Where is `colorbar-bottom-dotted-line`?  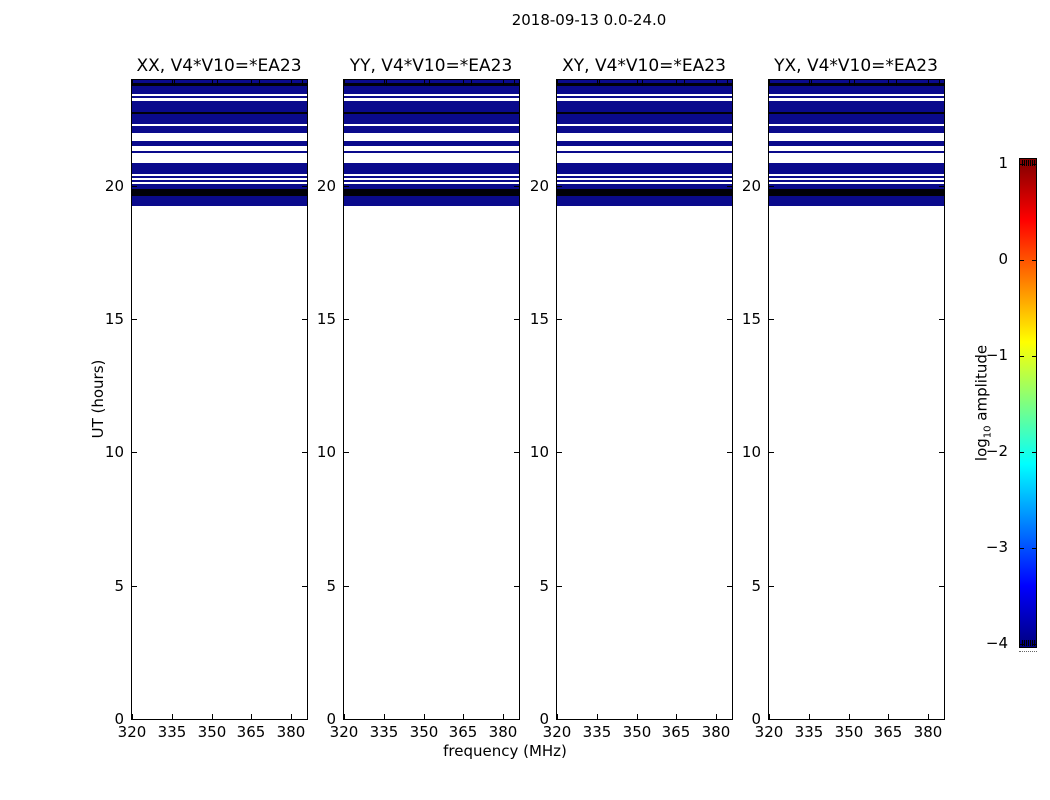
colorbar-bottom-dotted-line is located at coordinates (1028, 651).